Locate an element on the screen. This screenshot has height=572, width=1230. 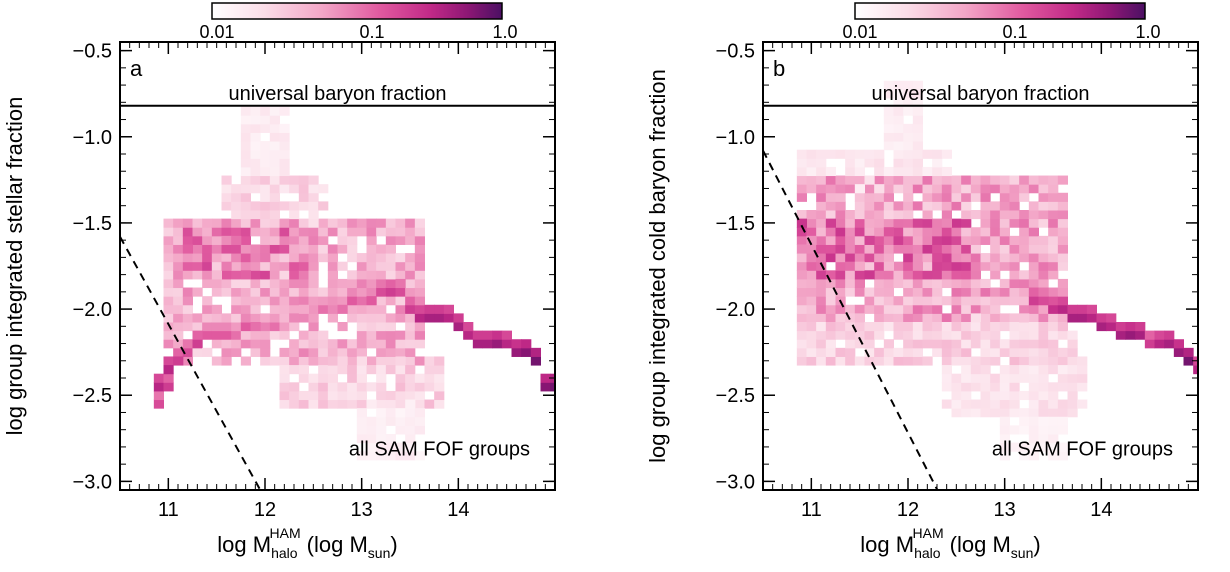
y-tick-label-4: −1.0 is located at coordinates (735, 138).